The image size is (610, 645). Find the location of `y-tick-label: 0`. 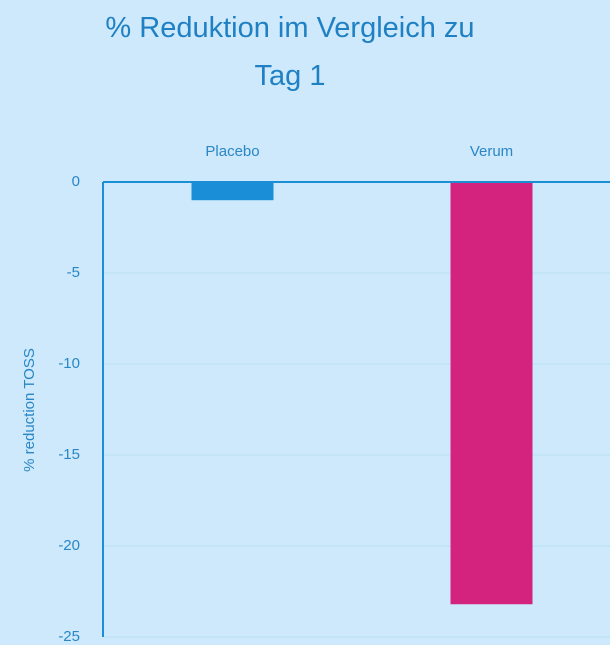

y-tick-label: 0 is located at coordinates (76, 181).